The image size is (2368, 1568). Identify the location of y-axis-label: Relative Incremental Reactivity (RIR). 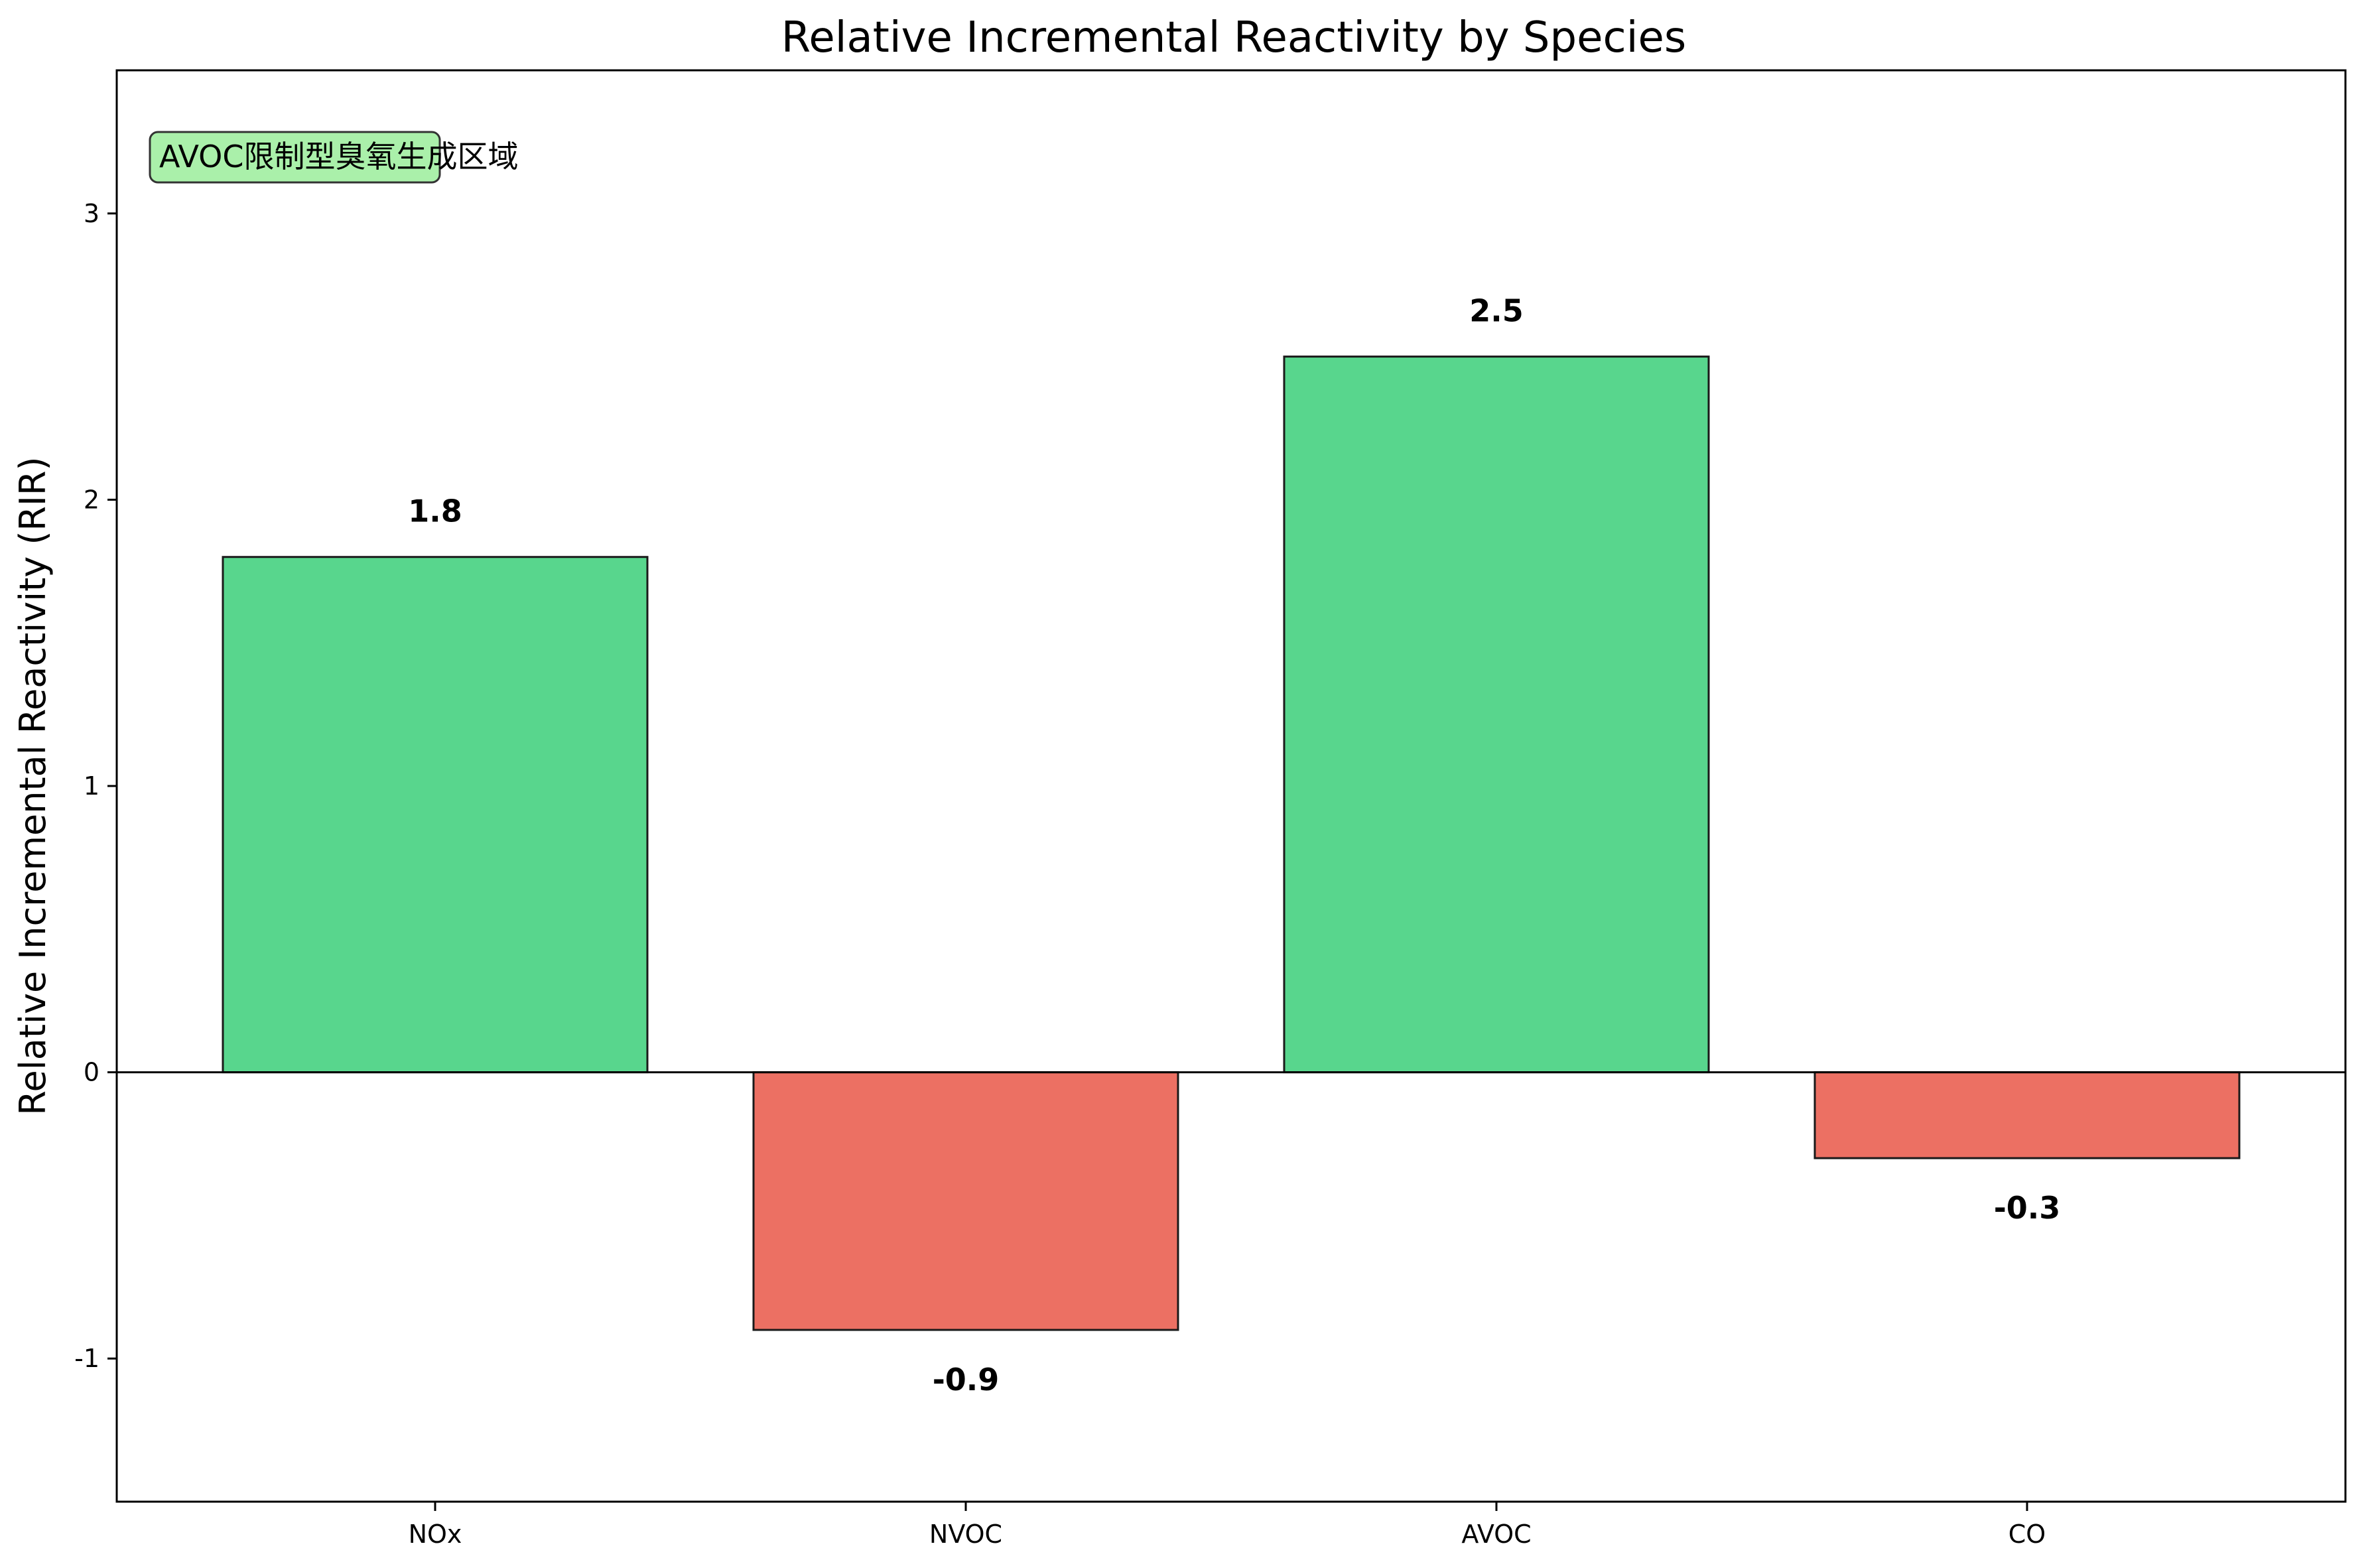
(33, 786).